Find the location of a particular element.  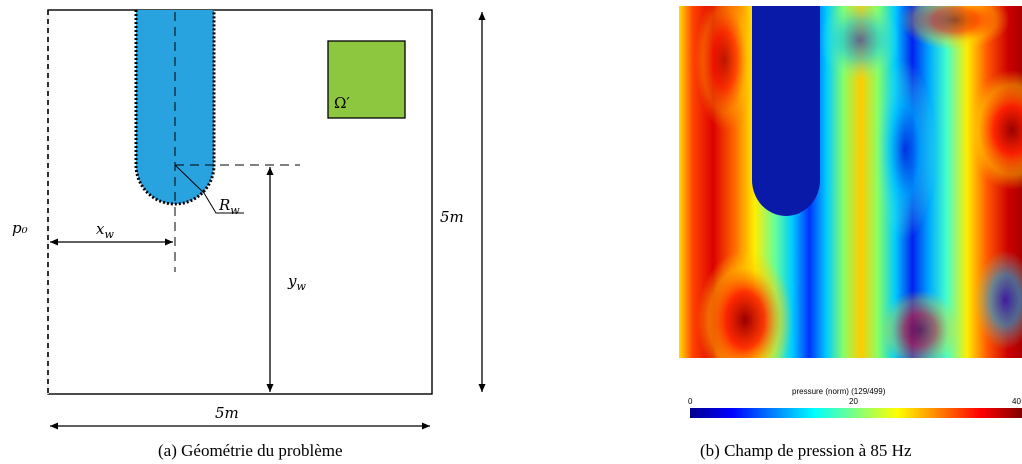

width-label: 5m is located at coordinates (227, 413).